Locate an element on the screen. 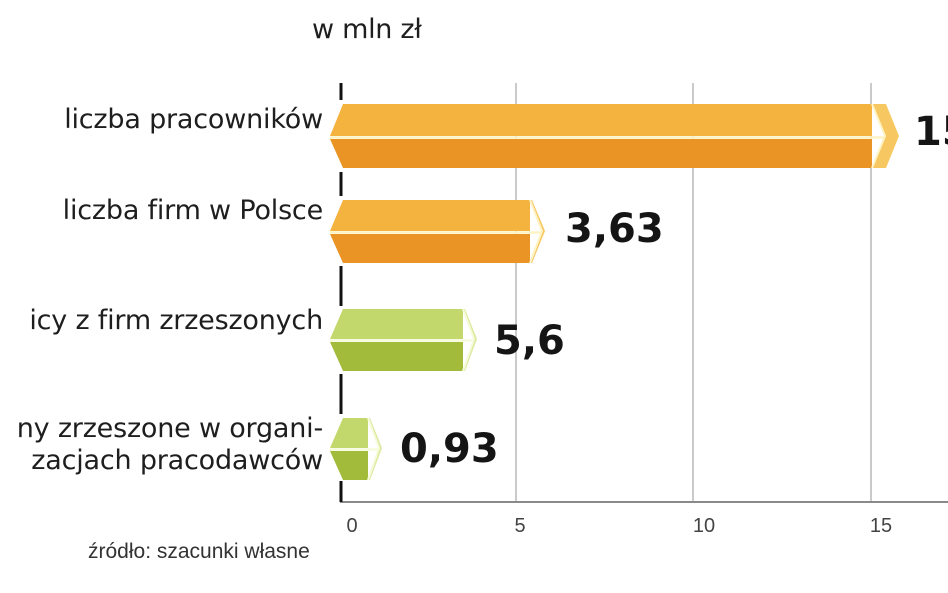  source-note: źródło: szacunki własne is located at coordinates (199, 551).